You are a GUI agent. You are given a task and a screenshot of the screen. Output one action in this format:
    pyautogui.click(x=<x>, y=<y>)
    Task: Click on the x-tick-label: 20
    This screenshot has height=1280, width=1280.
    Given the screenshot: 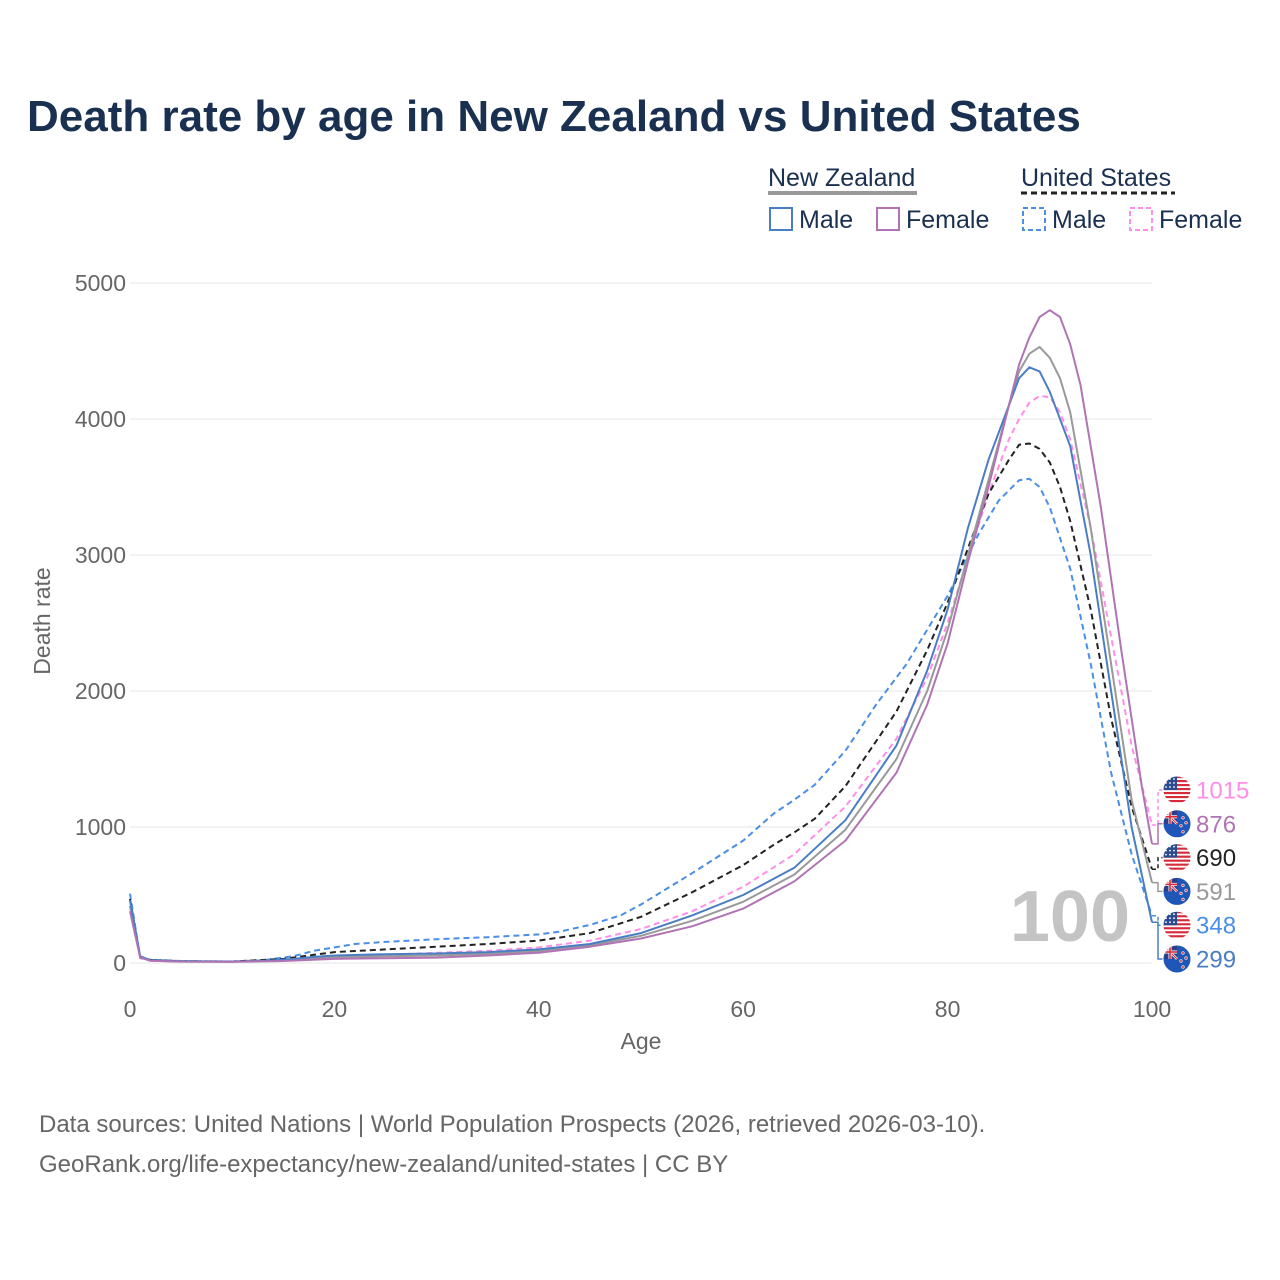 What is the action you would take?
    pyautogui.click(x=335, y=1009)
    